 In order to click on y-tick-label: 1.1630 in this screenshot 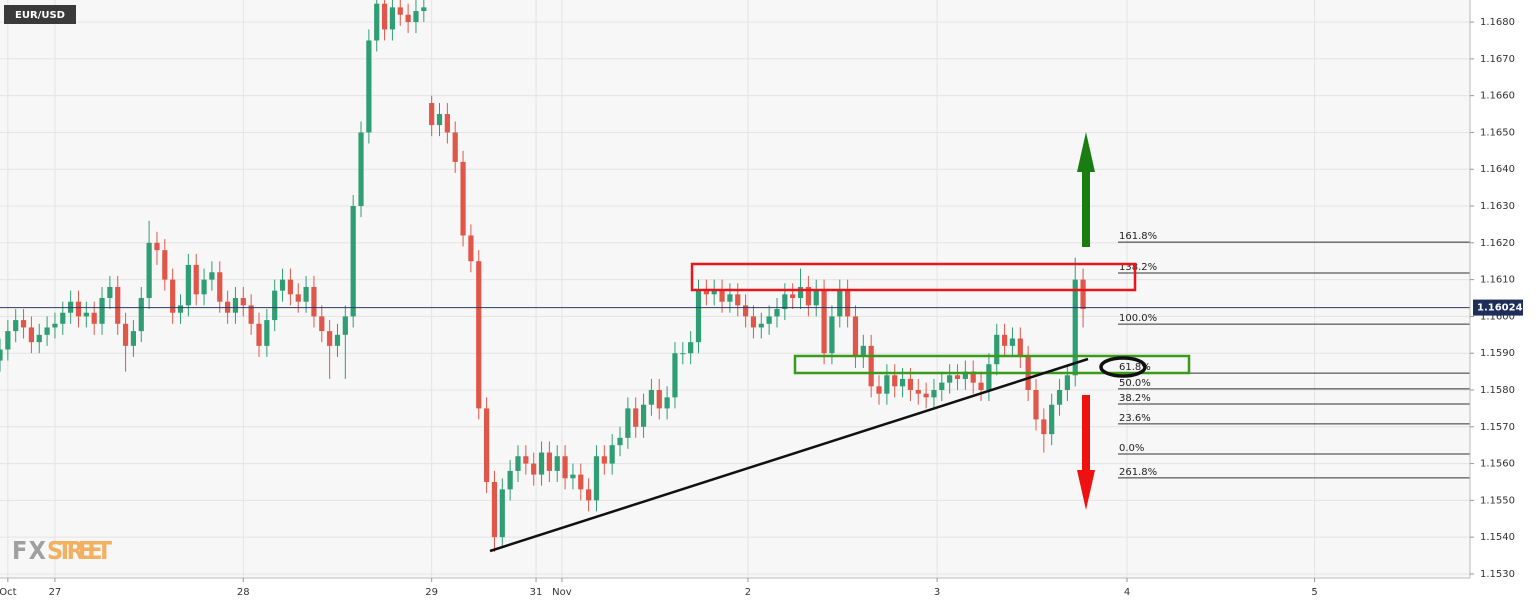, I will do `click(1497, 206)`.